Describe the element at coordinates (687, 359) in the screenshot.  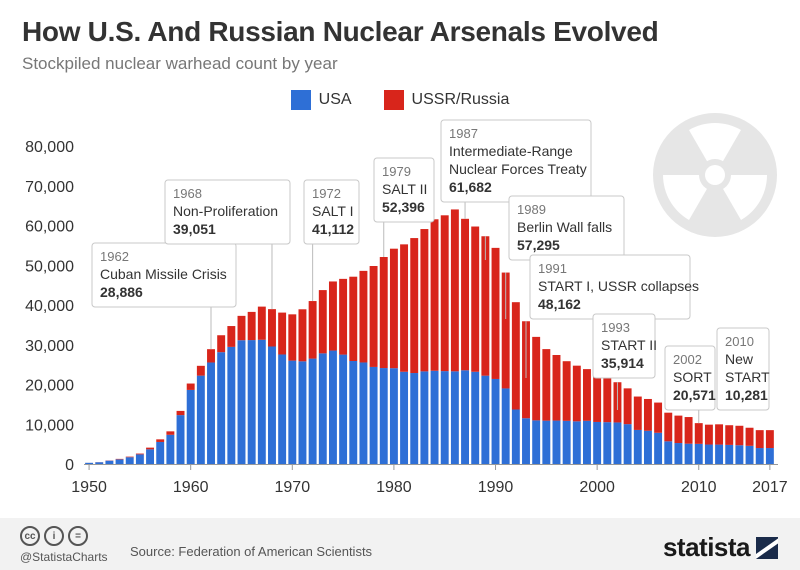
I see `annotation-year: 2002` at that location.